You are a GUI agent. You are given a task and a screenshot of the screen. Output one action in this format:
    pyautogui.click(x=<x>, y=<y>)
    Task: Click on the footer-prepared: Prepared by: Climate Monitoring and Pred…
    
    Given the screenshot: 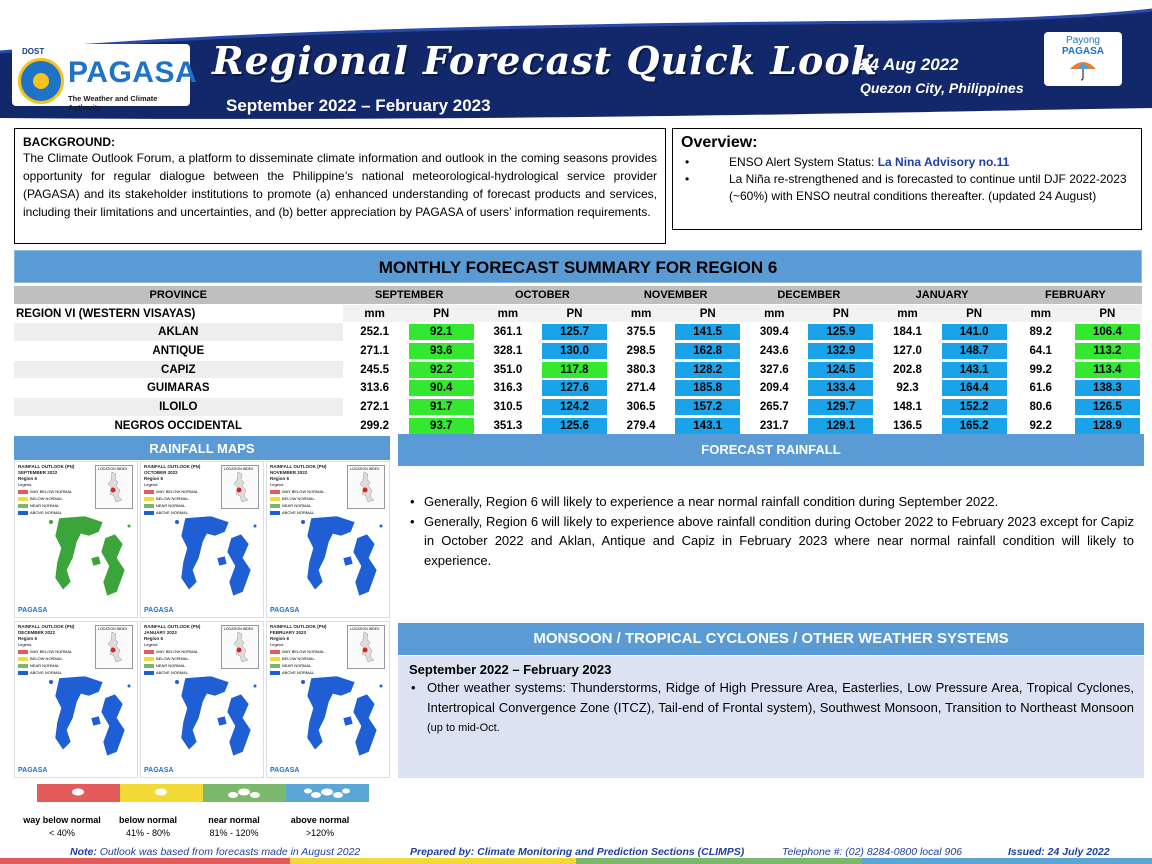 What is the action you would take?
    pyautogui.click(x=577, y=852)
    